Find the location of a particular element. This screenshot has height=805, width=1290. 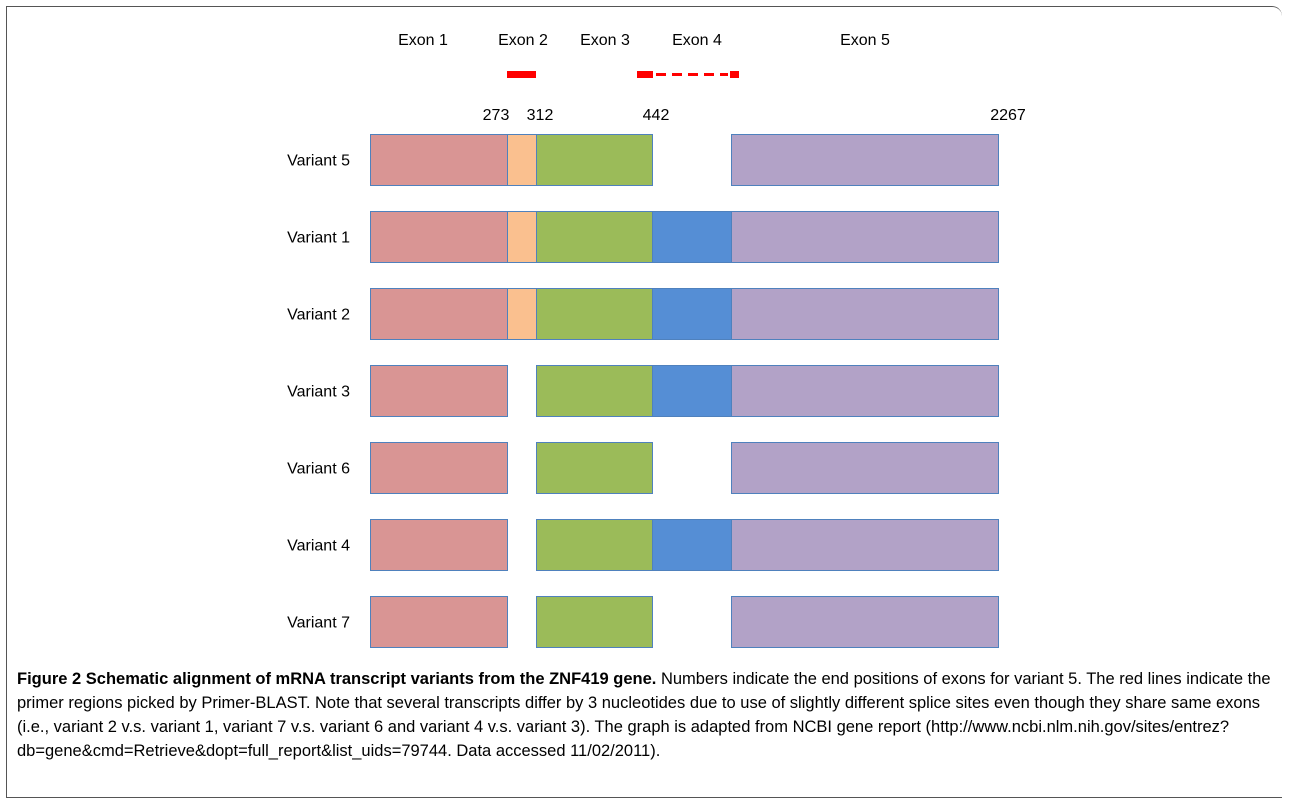

exon-label-3: Exon 3 is located at coordinates (605, 40).